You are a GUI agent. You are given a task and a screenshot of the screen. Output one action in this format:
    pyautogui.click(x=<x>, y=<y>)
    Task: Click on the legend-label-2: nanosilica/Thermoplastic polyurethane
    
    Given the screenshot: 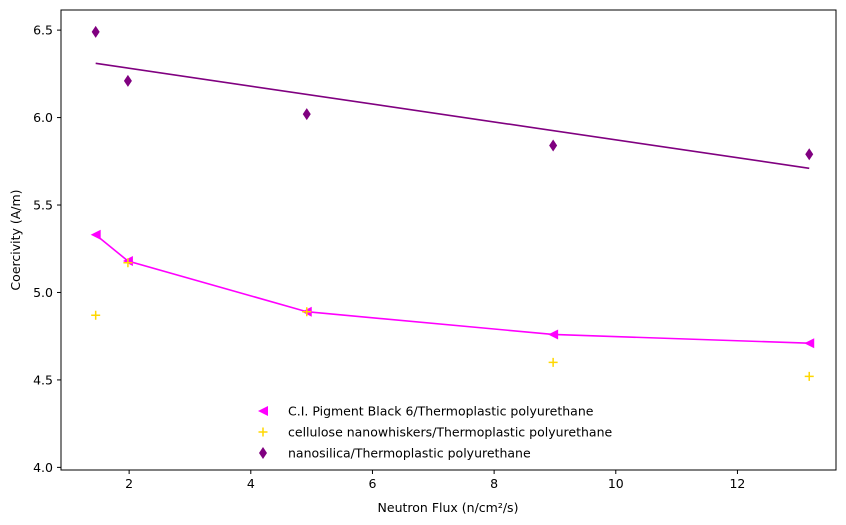 What is the action you would take?
    pyautogui.click(x=409, y=453)
    